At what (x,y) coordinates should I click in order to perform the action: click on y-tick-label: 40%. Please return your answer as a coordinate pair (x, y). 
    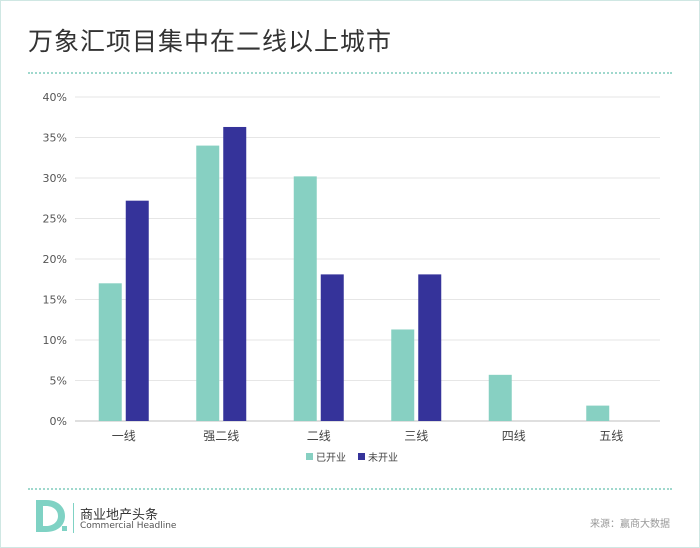
    Looking at the image, I should click on (55, 97).